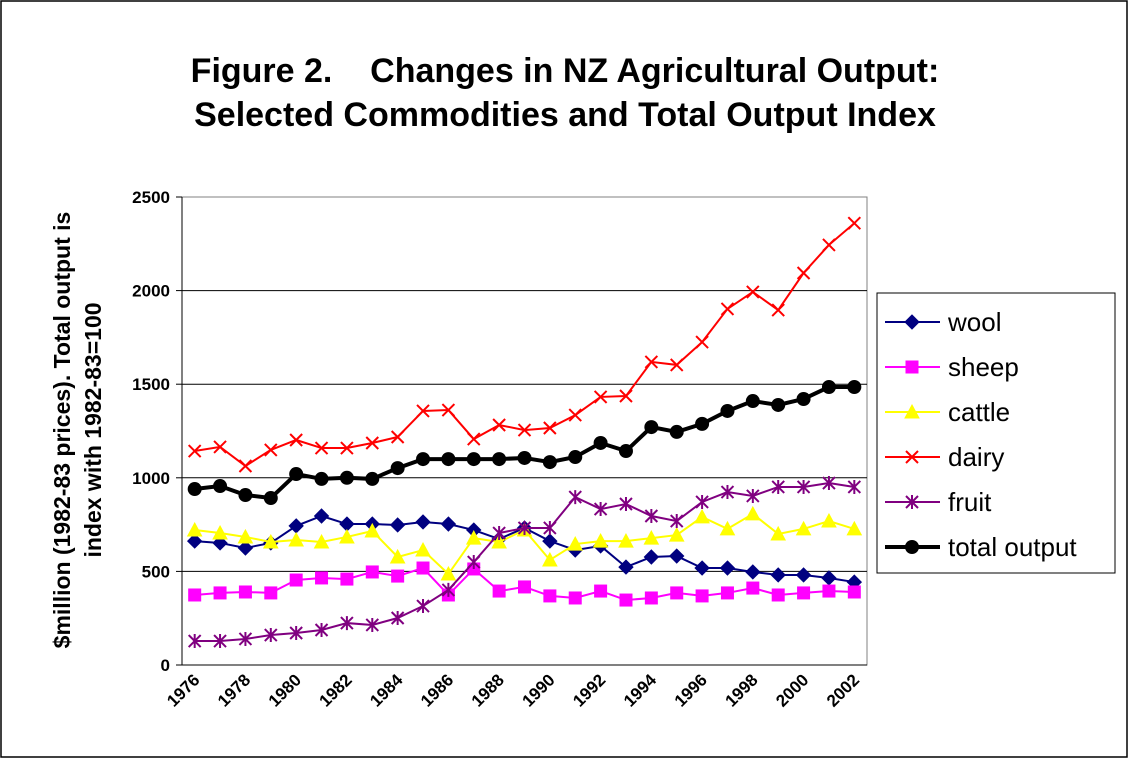 The height and width of the screenshot is (765, 1130). I want to click on y-tick-label: 0, so click(165, 665).